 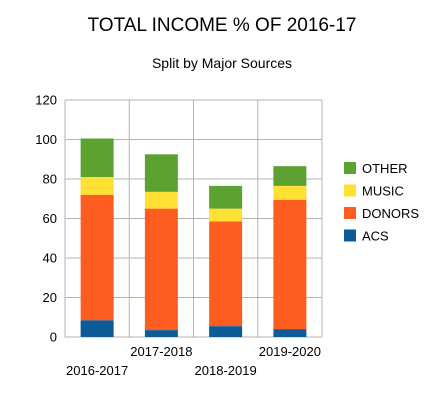 I want to click on y-tick-label: 60, so click(x=50, y=218).